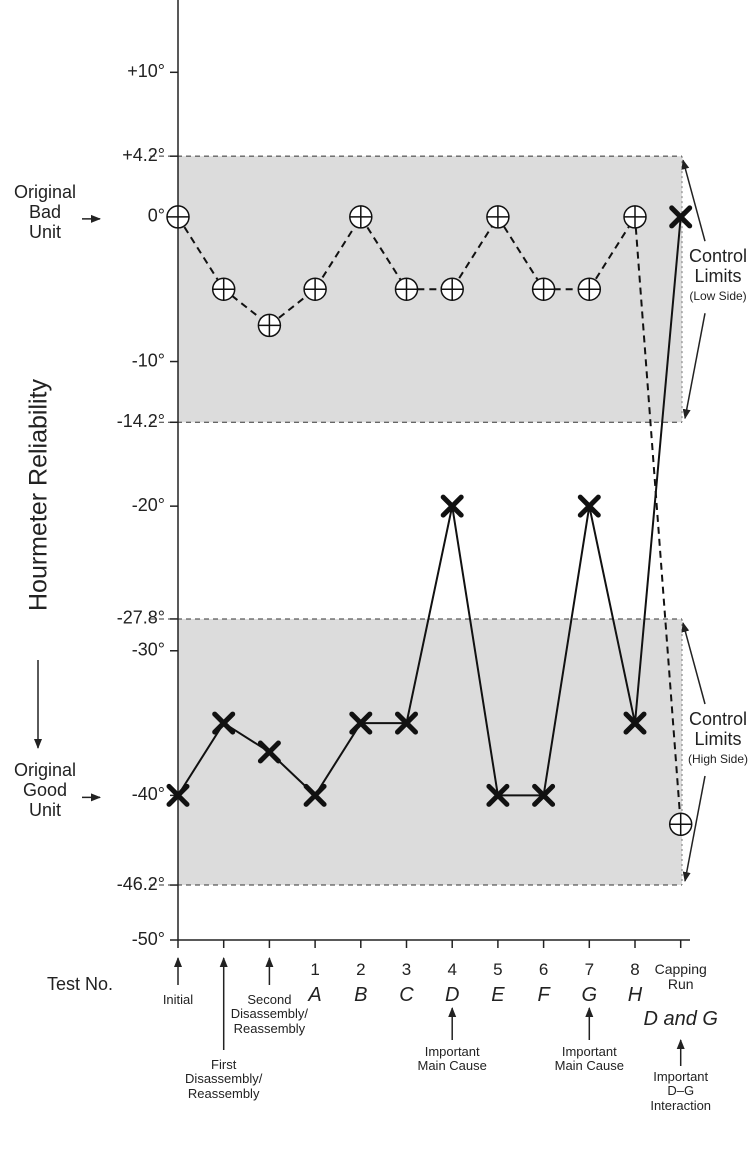  I want to click on x-tick-label: First Disassembly/ Reassembly, so click(224, 1079).